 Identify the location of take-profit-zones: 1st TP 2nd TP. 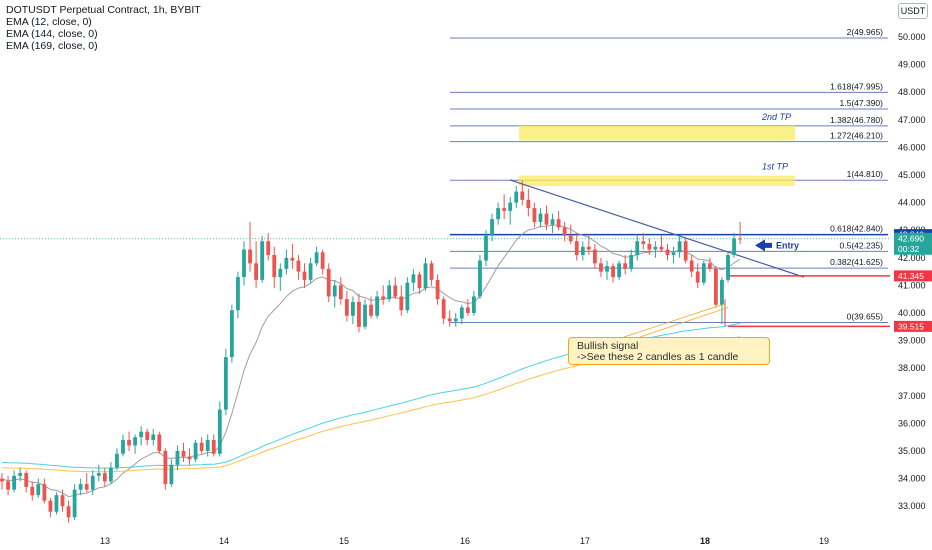
(657, 149).